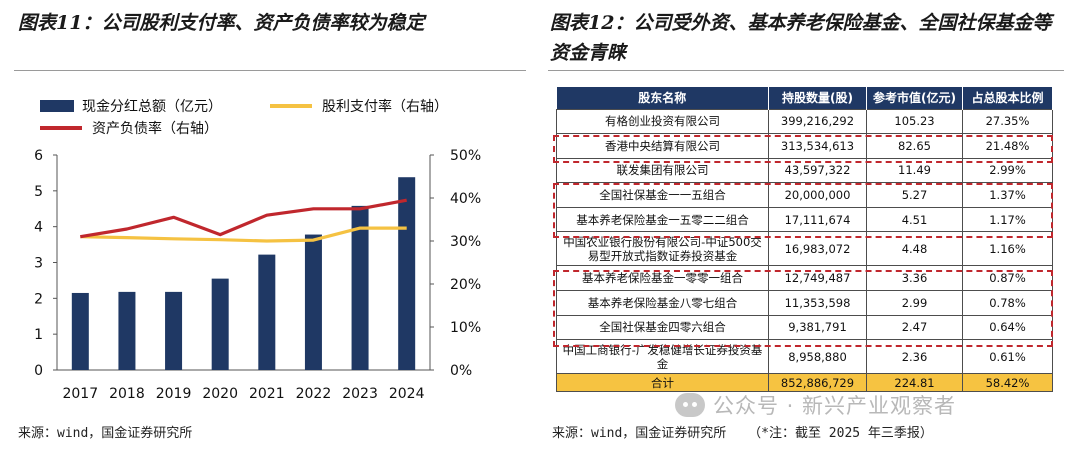 This screenshot has width=1080, height=451. What do you see at coordinates (662, 195) in the screenshot?
I see `cell-holder-name: 全国社保基金一一五组合` at bounding box center [662, 195].